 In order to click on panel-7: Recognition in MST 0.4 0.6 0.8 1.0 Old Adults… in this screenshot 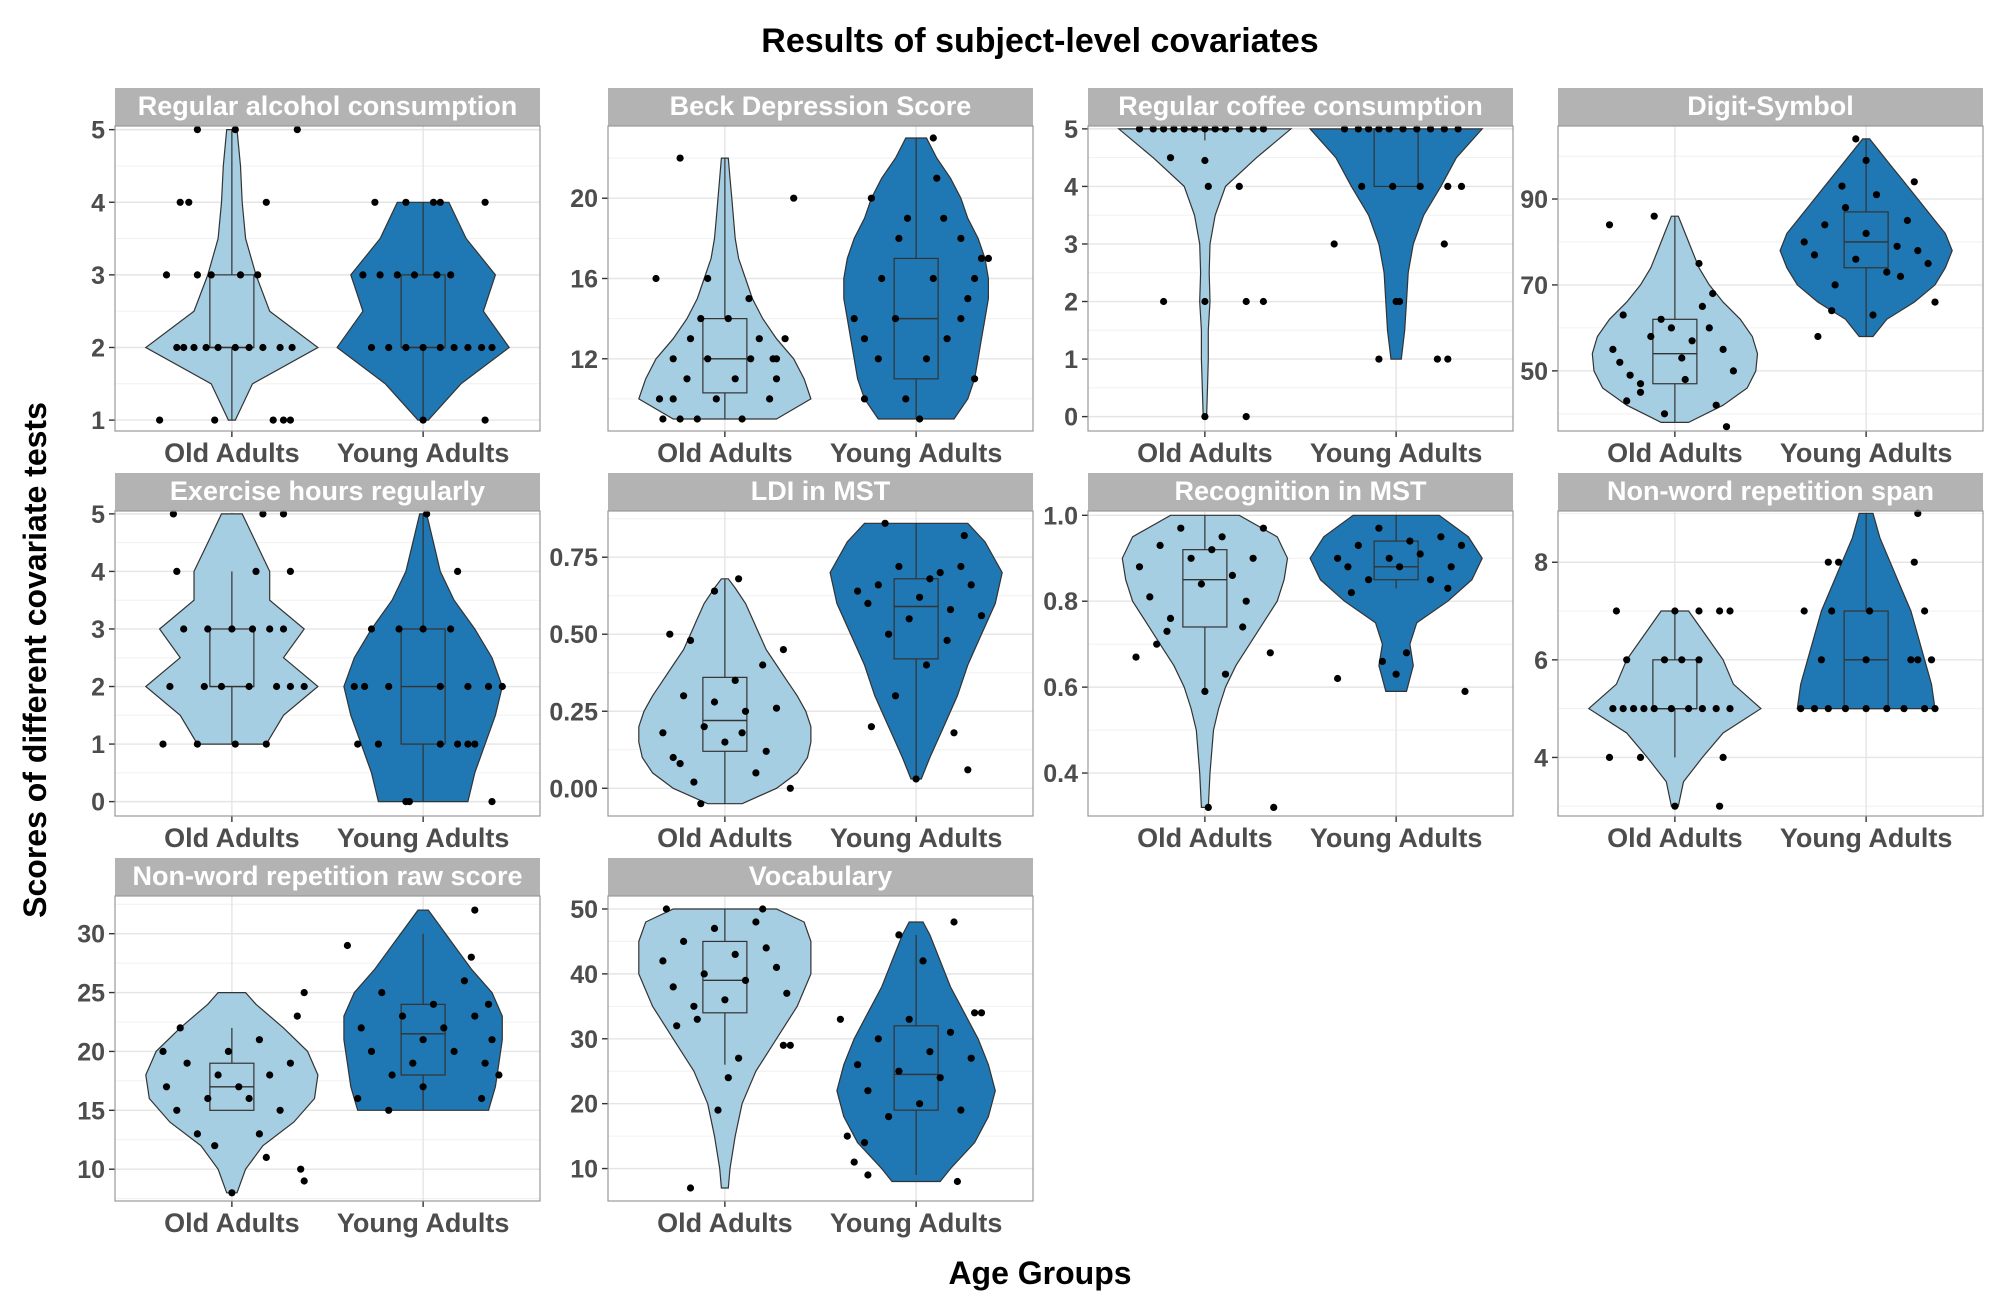, I will do `click(1278, 663)`.